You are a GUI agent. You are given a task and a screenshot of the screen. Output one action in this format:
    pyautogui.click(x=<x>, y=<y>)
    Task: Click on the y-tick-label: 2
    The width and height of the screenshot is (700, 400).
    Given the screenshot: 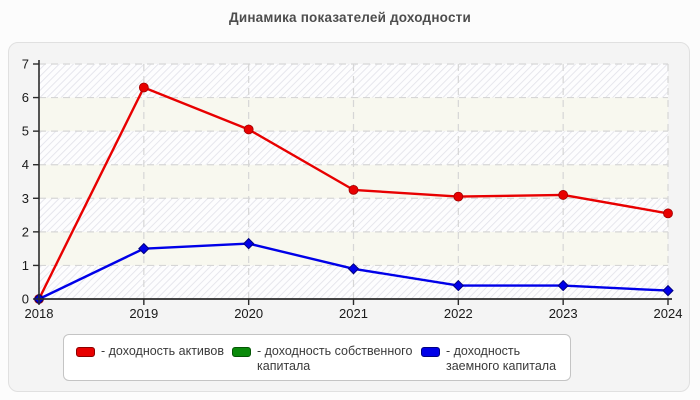 What is the action you would take?
    pyautogui.click(x=25, y=231)
    